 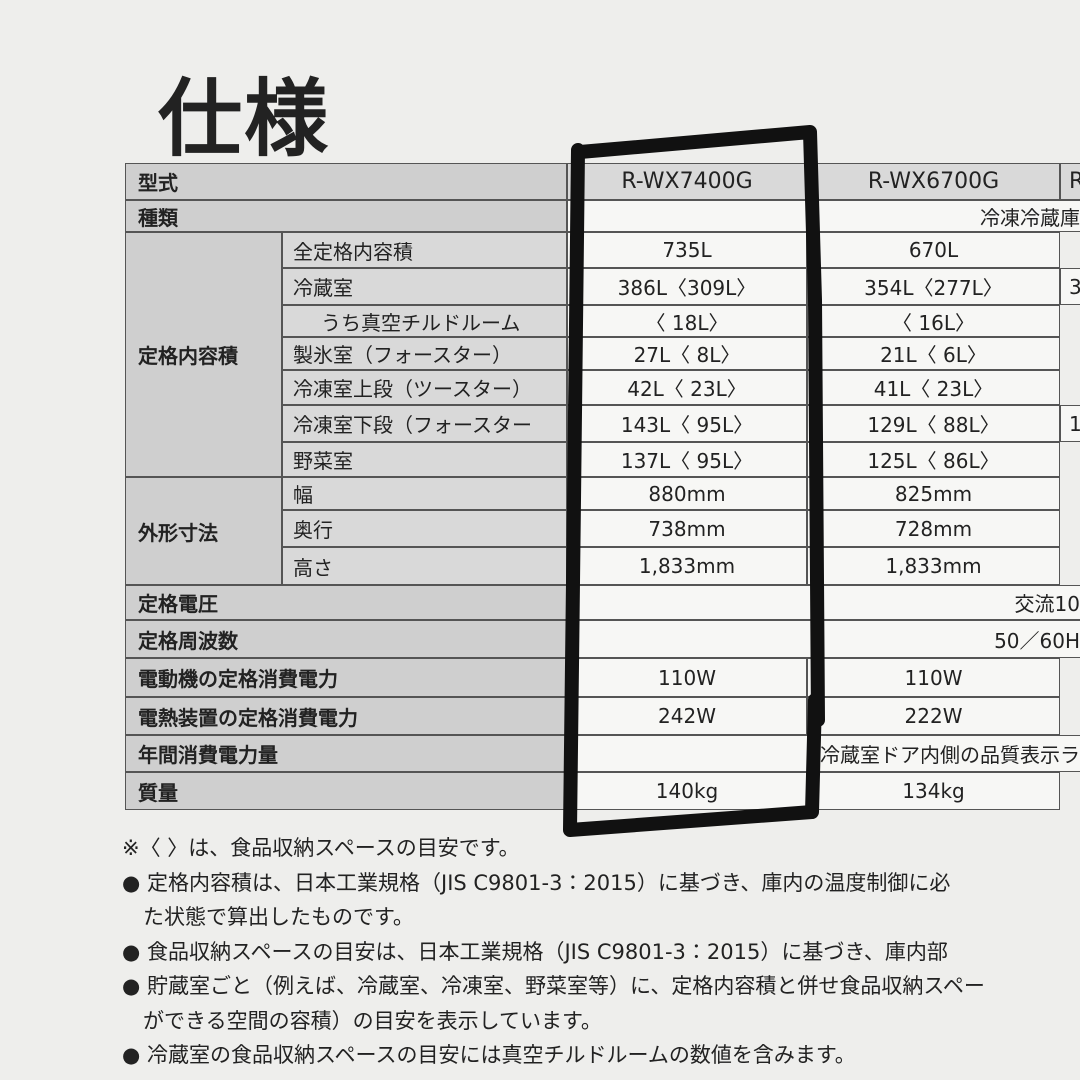 I want to click on span-cell: 冷凍冷蔵庫, so click(x=823, y=216).